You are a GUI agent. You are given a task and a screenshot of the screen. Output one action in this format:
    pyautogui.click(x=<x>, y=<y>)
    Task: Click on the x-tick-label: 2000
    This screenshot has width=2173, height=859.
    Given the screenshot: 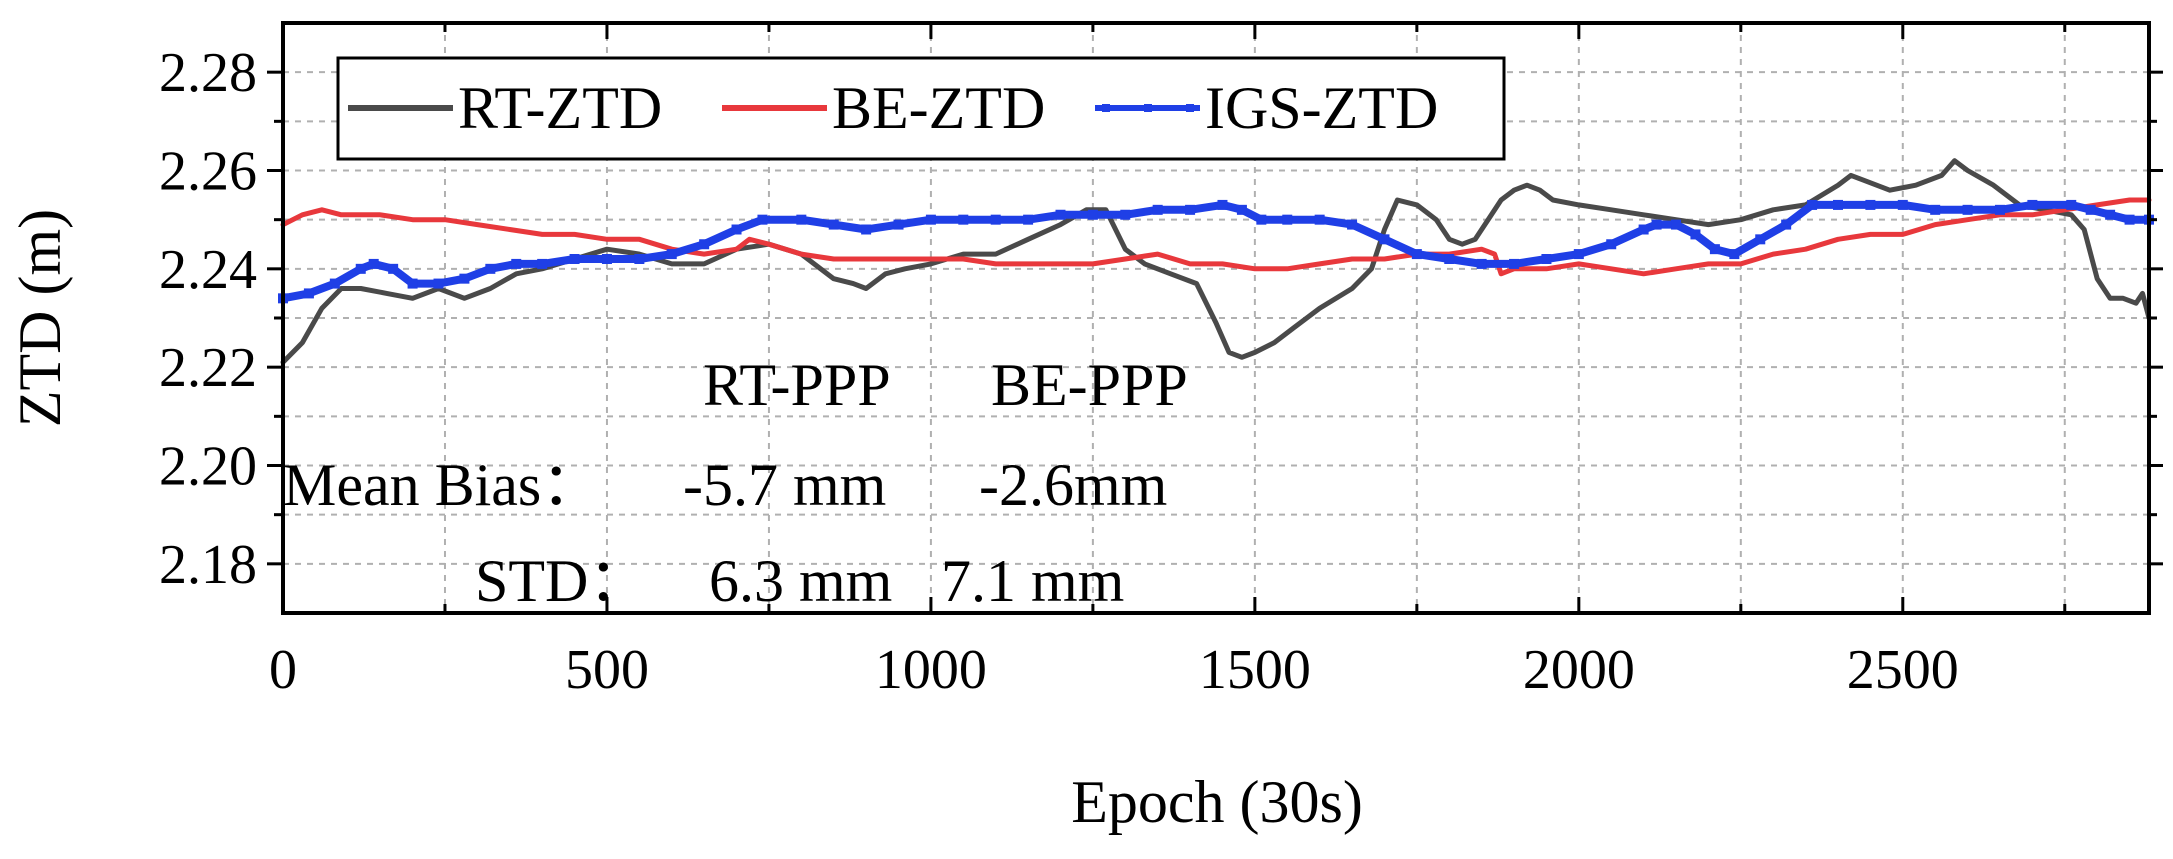 What is the action you would take?
    pyautogui.click(x=1579, y=670)
    